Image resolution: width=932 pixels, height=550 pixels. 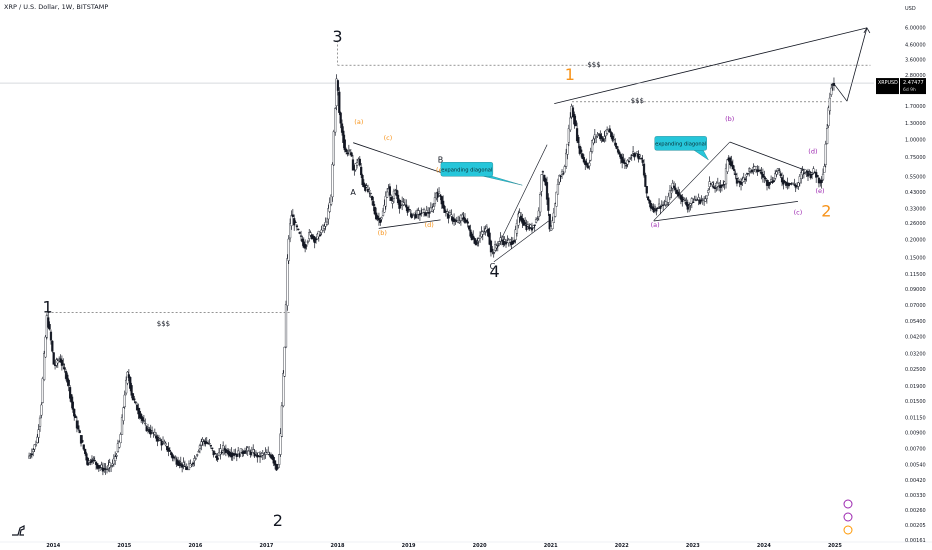 What do you see at coordinates (915, 45) in the screenshot?
I see `y-tick-label: 4.60000` at bounding box center [915, 45].